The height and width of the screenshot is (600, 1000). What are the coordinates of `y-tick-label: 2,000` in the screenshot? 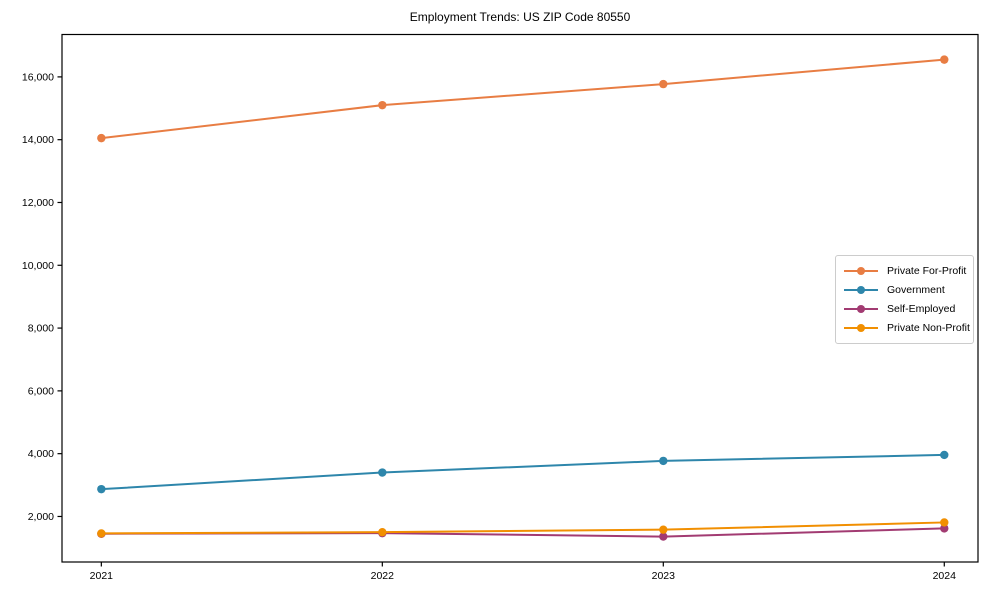 It's located at (41, 517).